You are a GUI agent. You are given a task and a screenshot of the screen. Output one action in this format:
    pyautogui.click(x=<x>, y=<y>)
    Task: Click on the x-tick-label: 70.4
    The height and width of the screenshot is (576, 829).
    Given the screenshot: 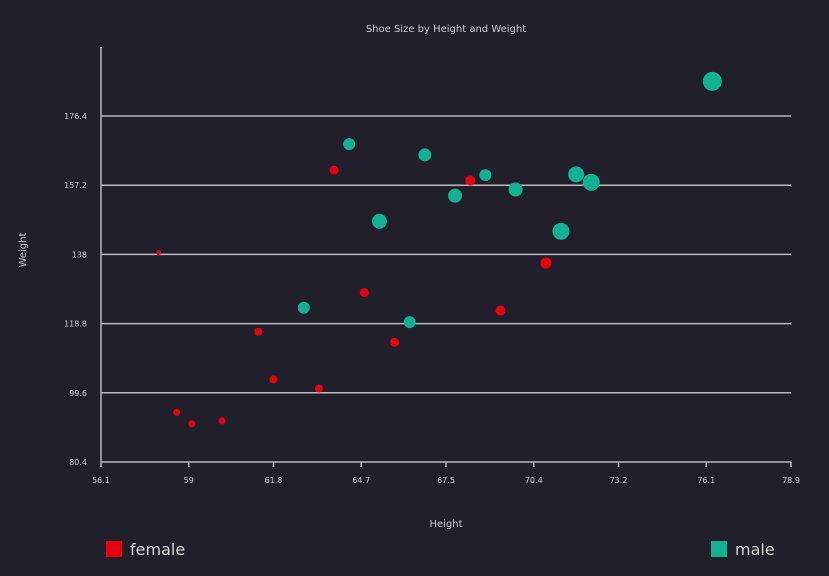 What is the action you would take?
    pyautogui.click(x=534, y=480)
    